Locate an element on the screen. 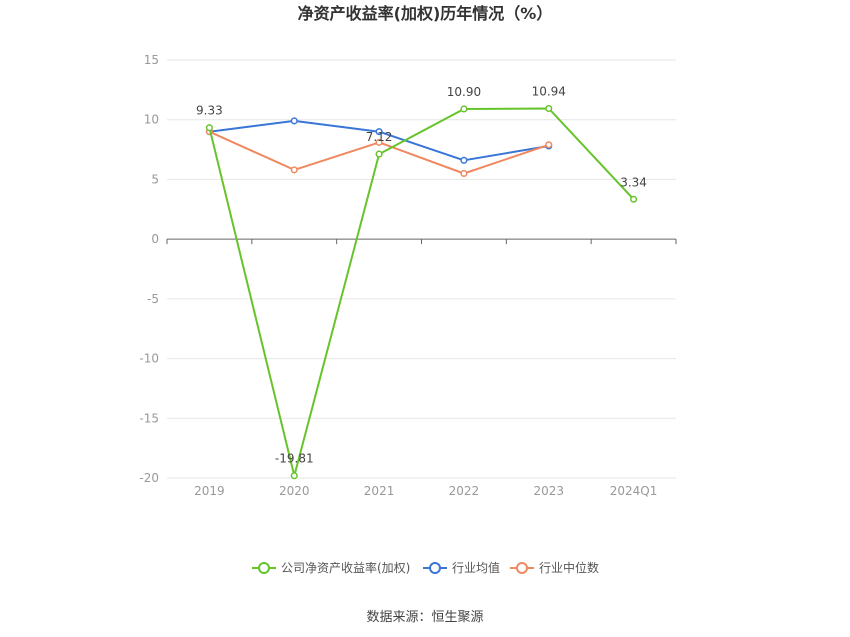  legend-label: 行业中位数 is located at coordinates (569, 567).